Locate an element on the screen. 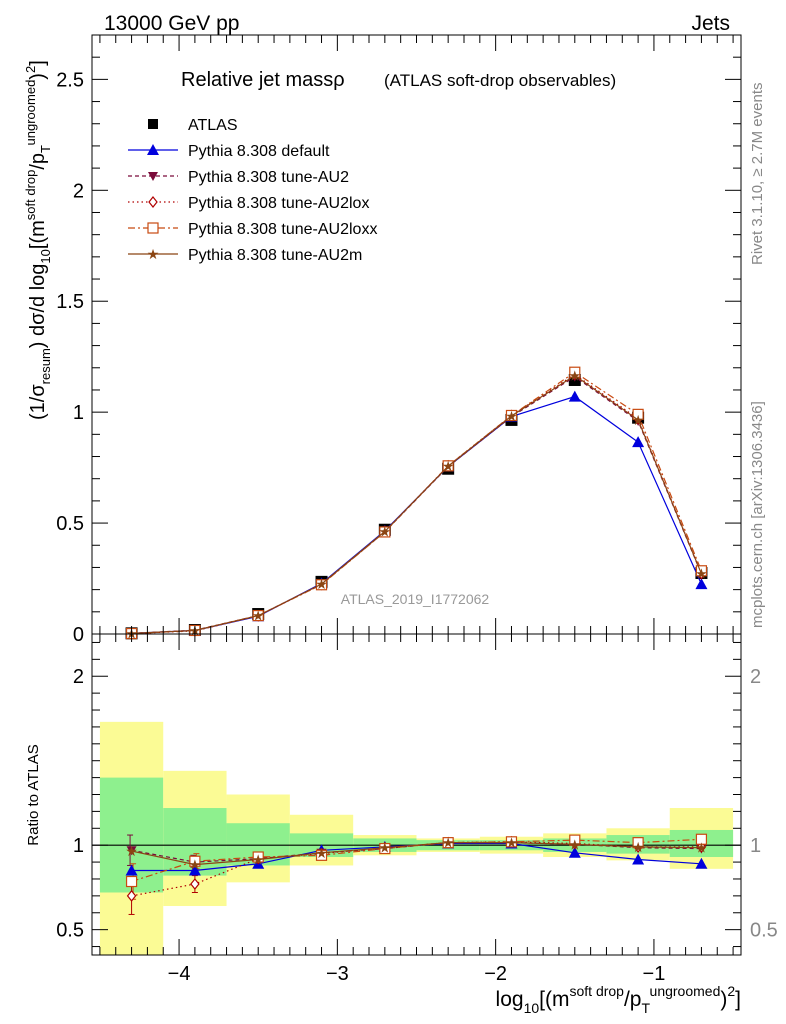 The image size is (786, 1024). xlabel-superscript: 2 is located at coordinates (731, 991).